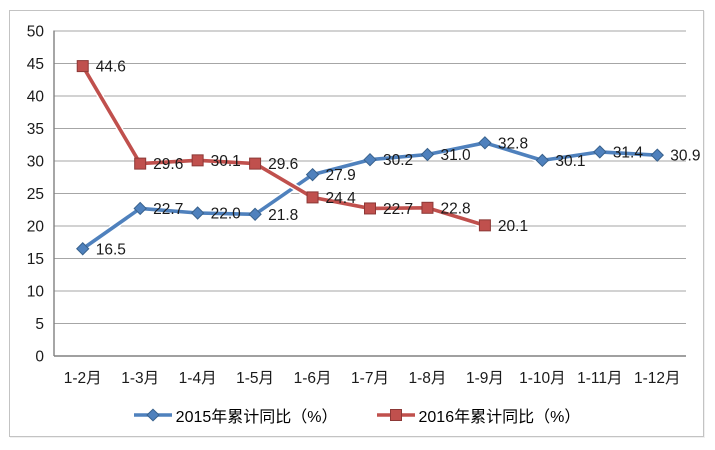 The width and height of the screenshot is (715, 450). I want to click on svg-text: 31.0, so click(455, 155).